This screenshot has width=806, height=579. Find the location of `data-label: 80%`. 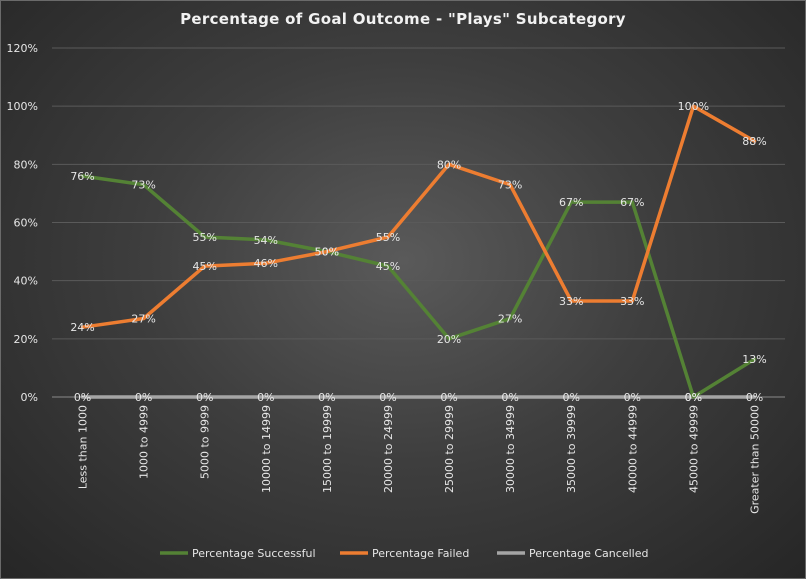

data-label: 80% is located at coordinates (449, 164).